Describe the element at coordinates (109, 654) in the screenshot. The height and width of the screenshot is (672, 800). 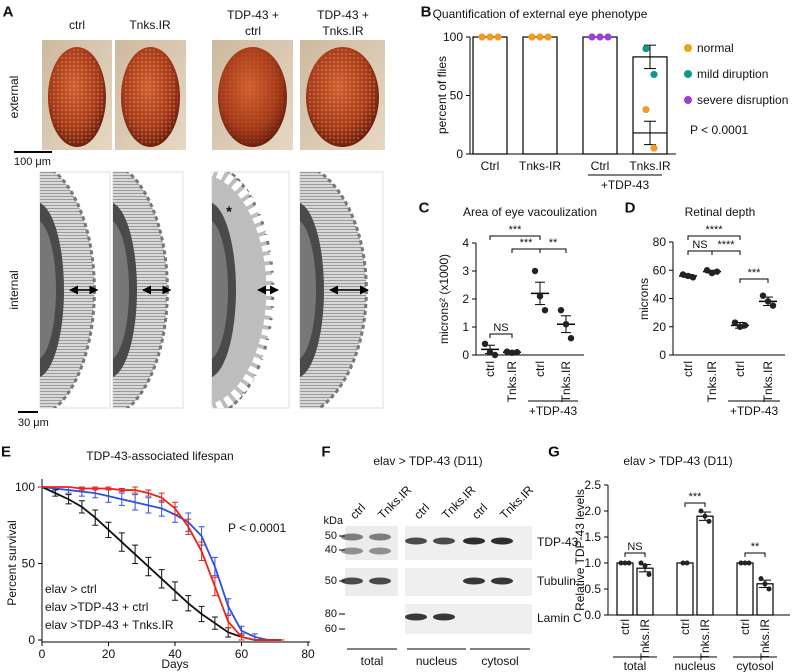
I see `x-tick-label: 20` at that location.